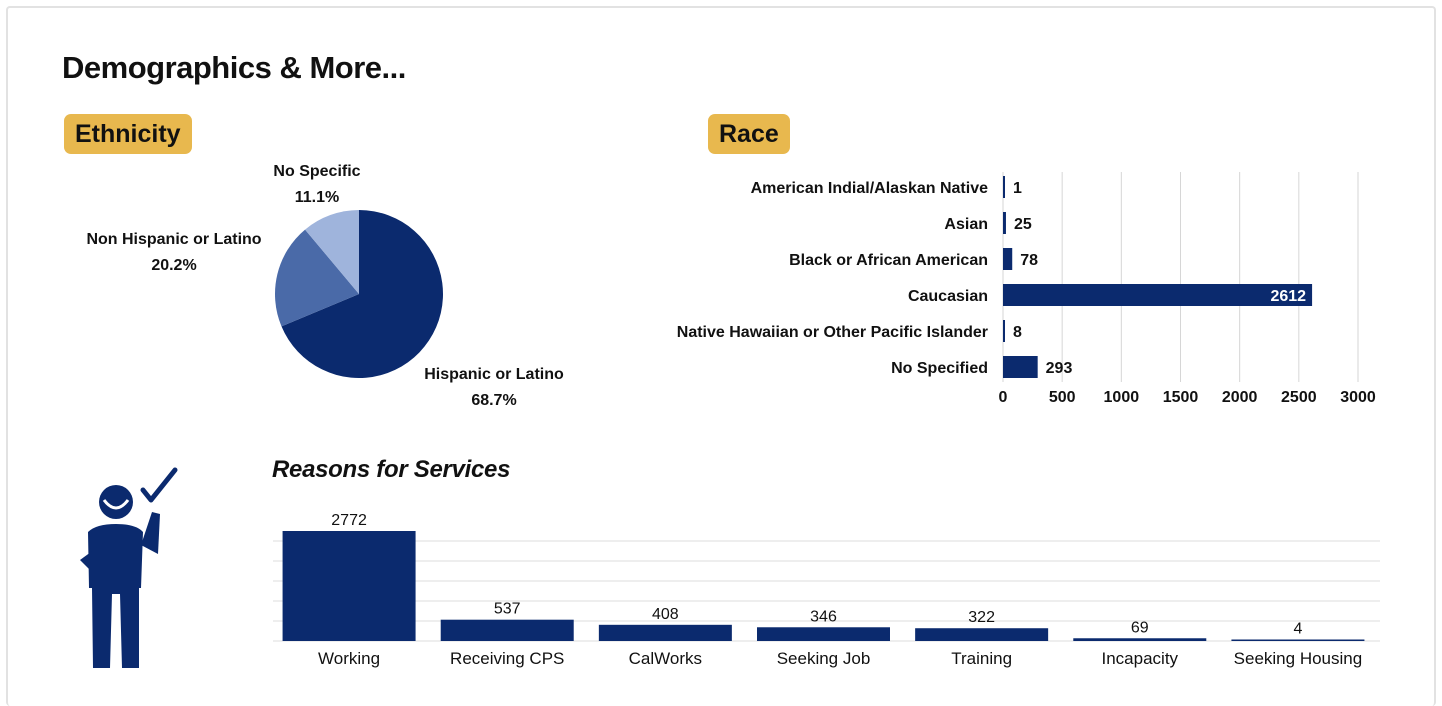 Image resolution: width=1442 pixels, height=706 pixels. What do you see at coordinates (1297, 629) in the screenshot?
I see `reasons-bar-value: 4` at bounding box center [1297, 629].